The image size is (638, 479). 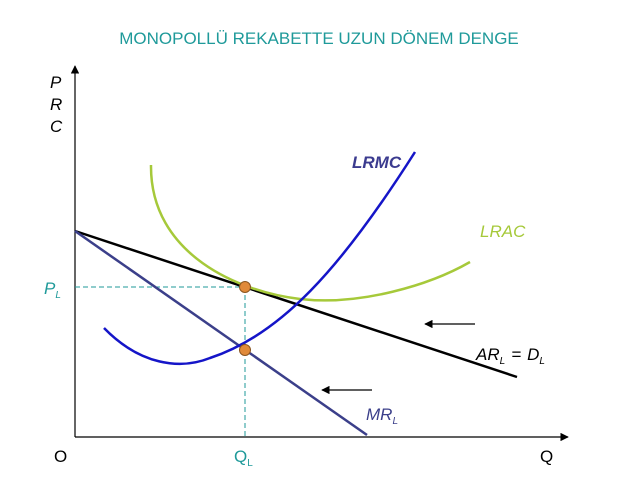 I want to click on equals: =, so click(x=516, y=354).